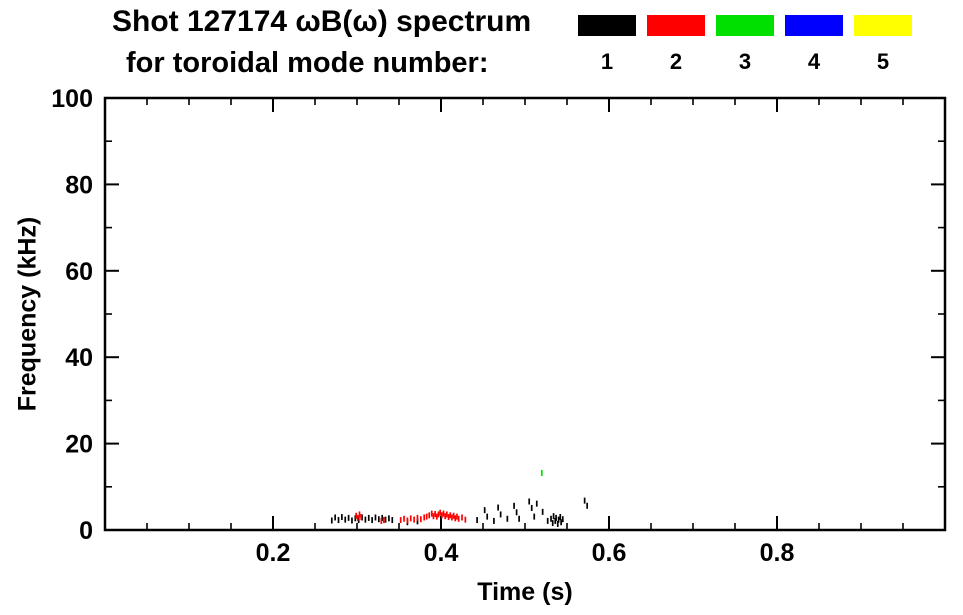  Describe the element at coordinates (307, 63) in the screenshot. I see `chart-title-line2: for toroidal mode number:` at that location.